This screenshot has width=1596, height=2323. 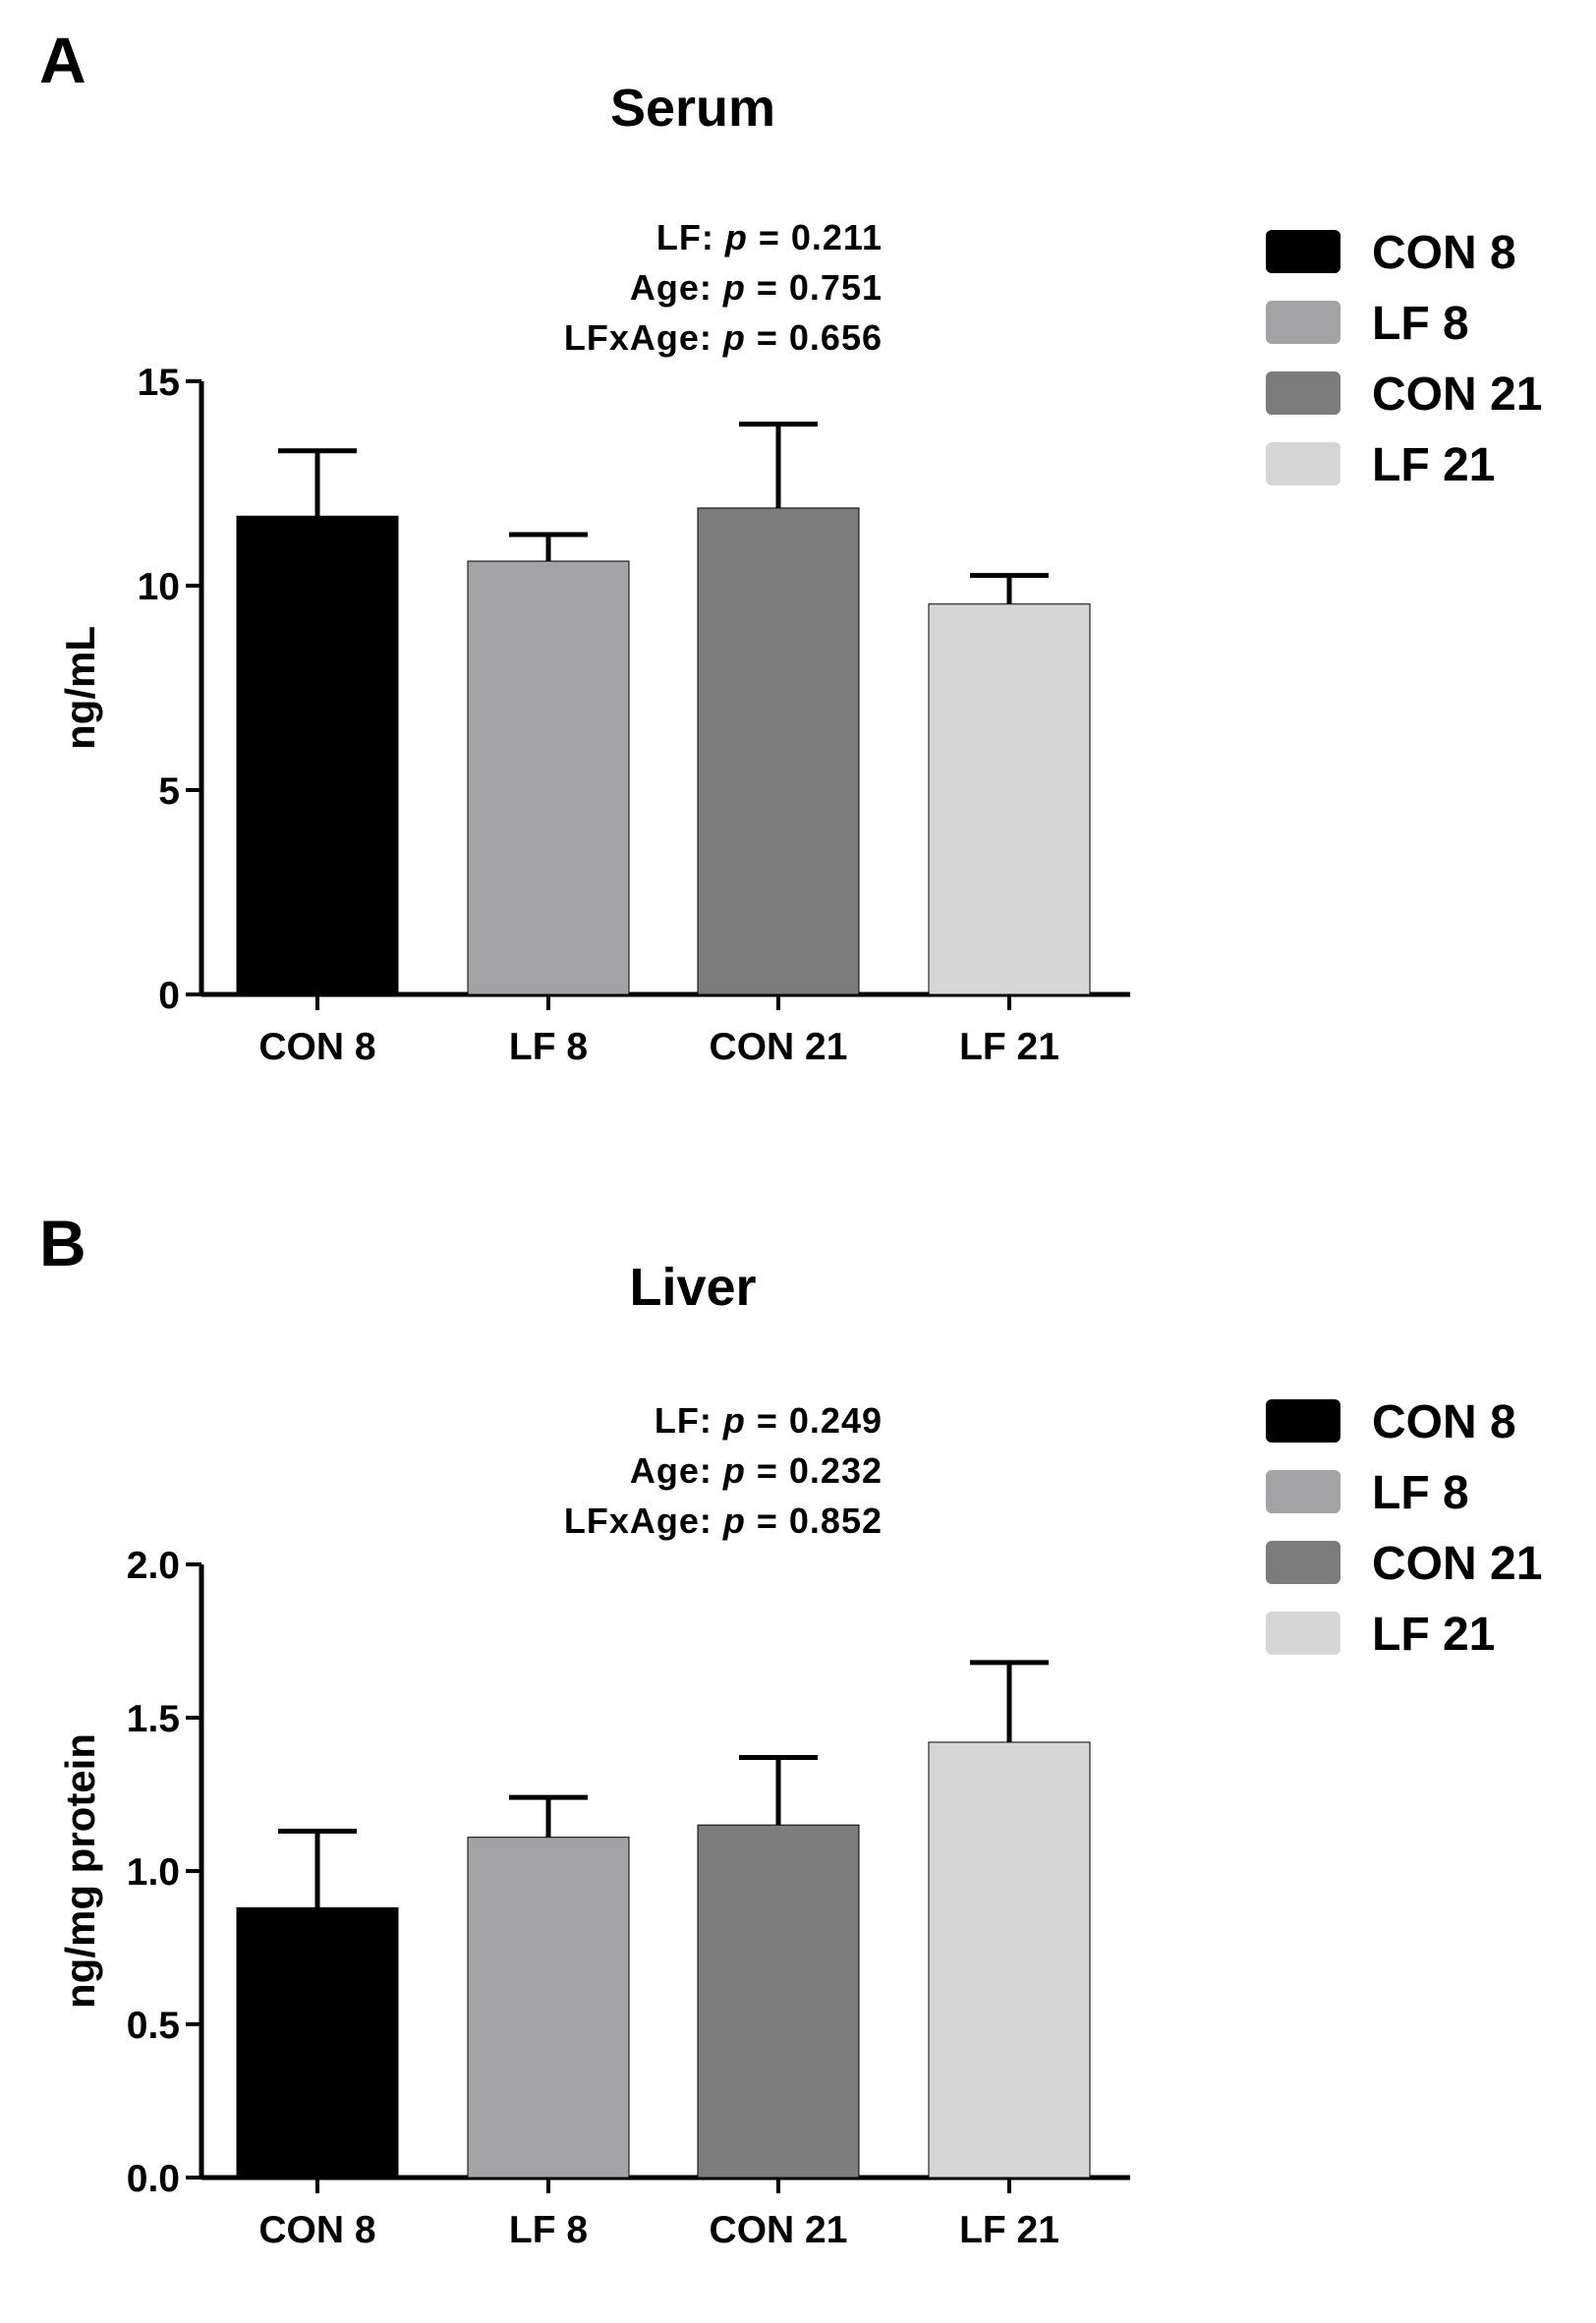 What do you see at coordinates (153, 2179) in the screenshot?
I see `y-tick-label: 0.0` at bounding box center [153, 2179].